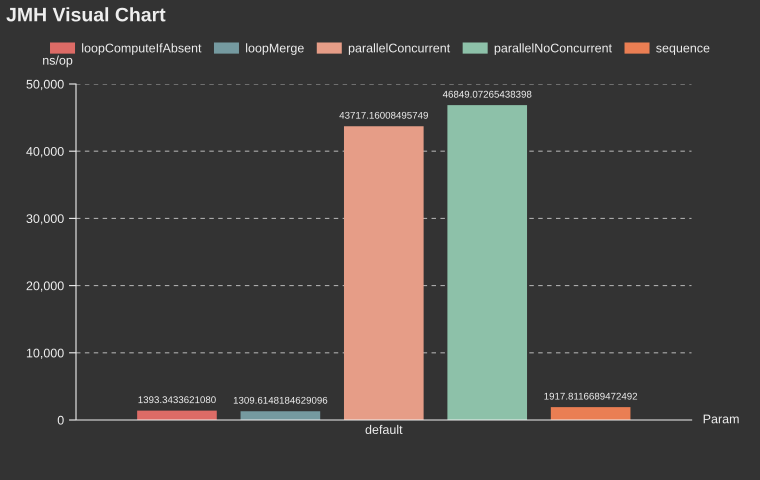 The height and width of the screenshot is (480, 760). I want to click on data-label: 1309.6148184629096, so click(281, 400).